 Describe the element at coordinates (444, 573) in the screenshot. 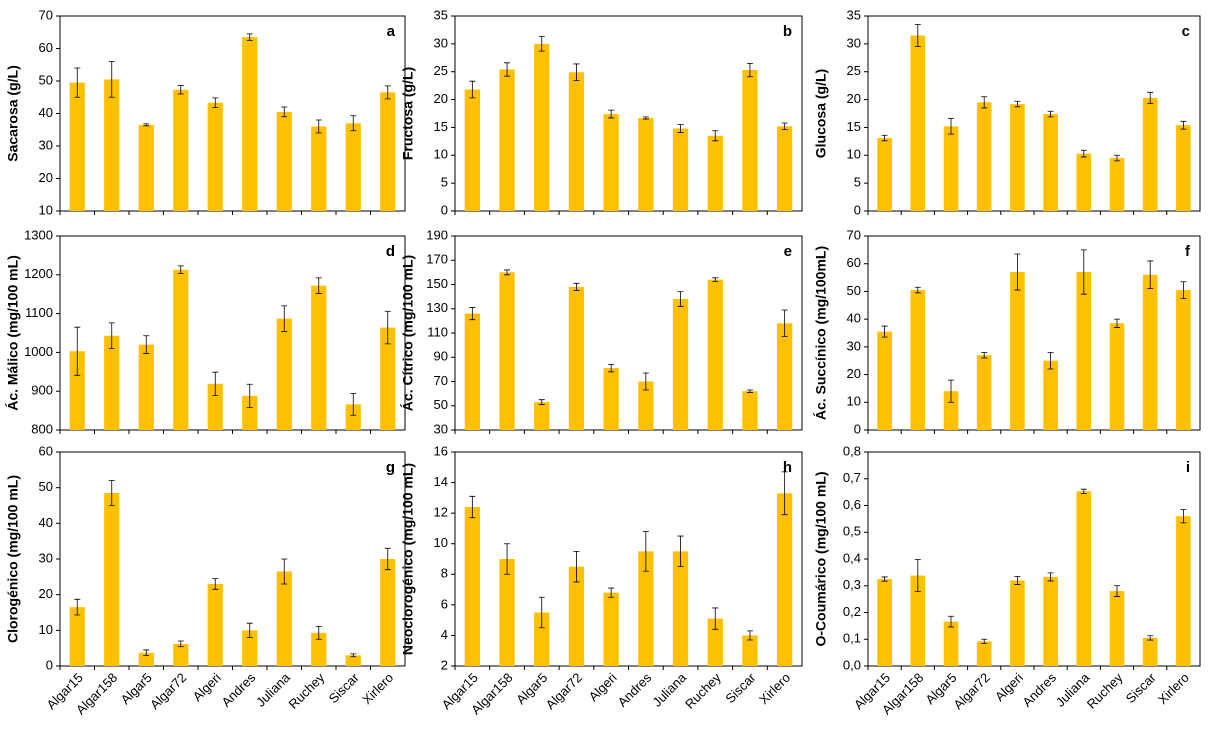

I see `y-tick-label: 8` at that location.